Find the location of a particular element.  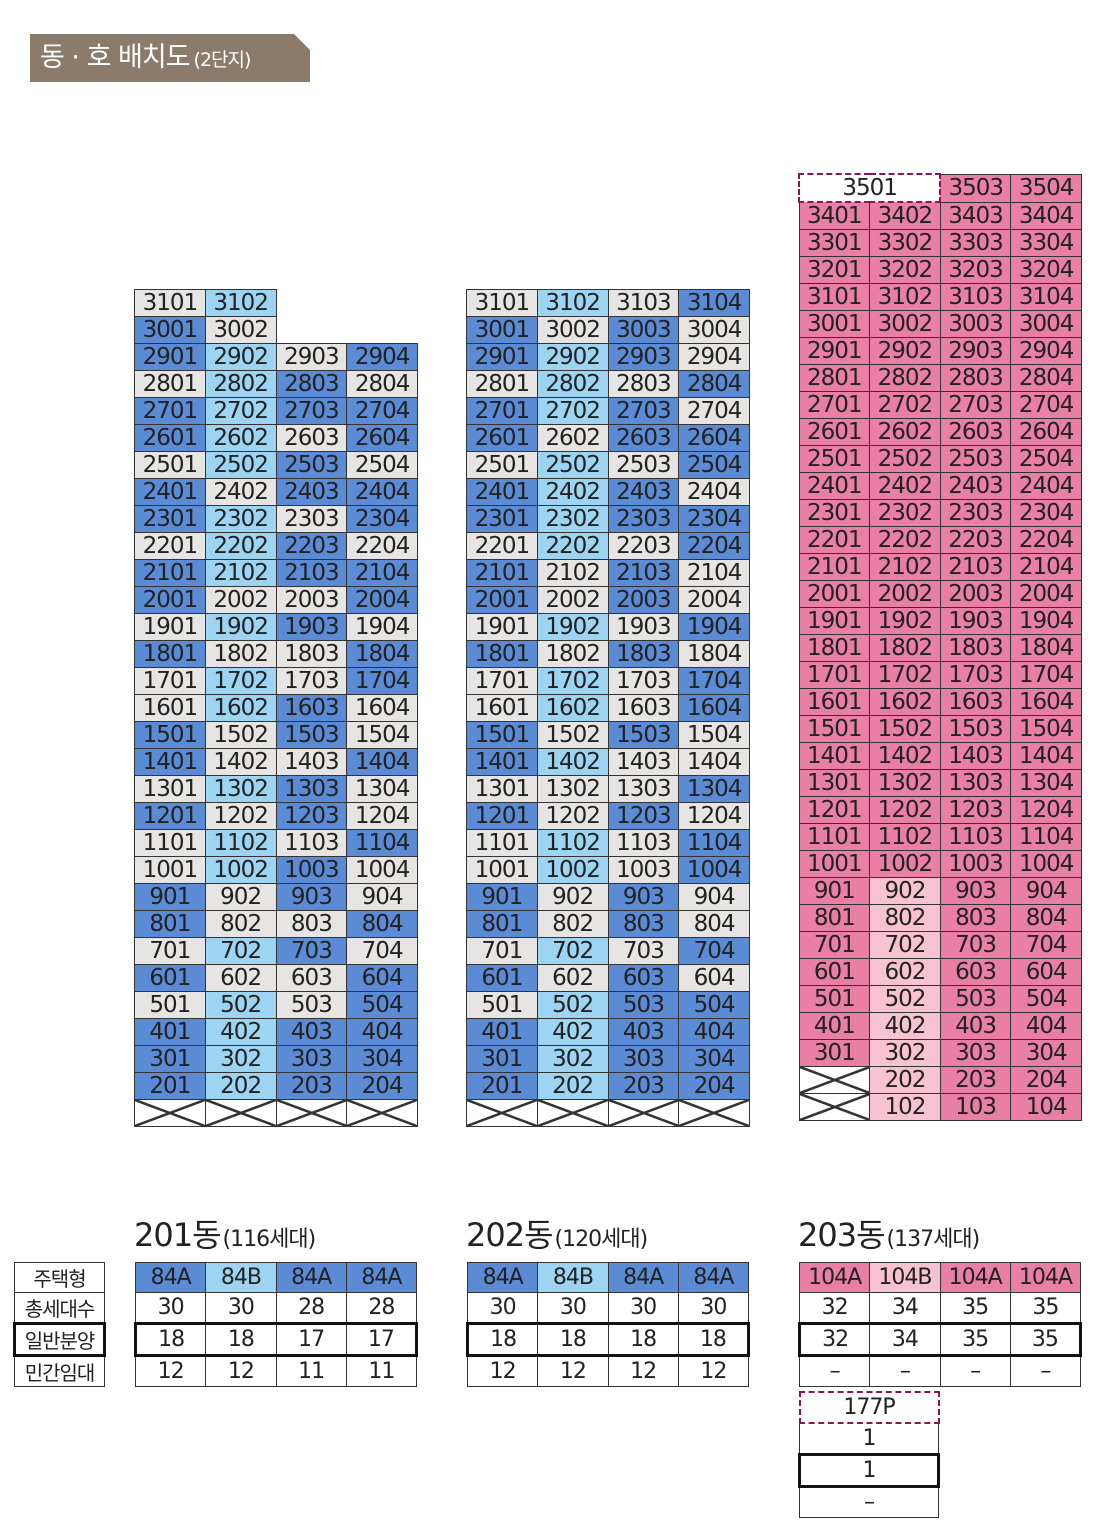

floor-row-16: 1601 1602 1603 1604 is located at coordinates (608, 708).